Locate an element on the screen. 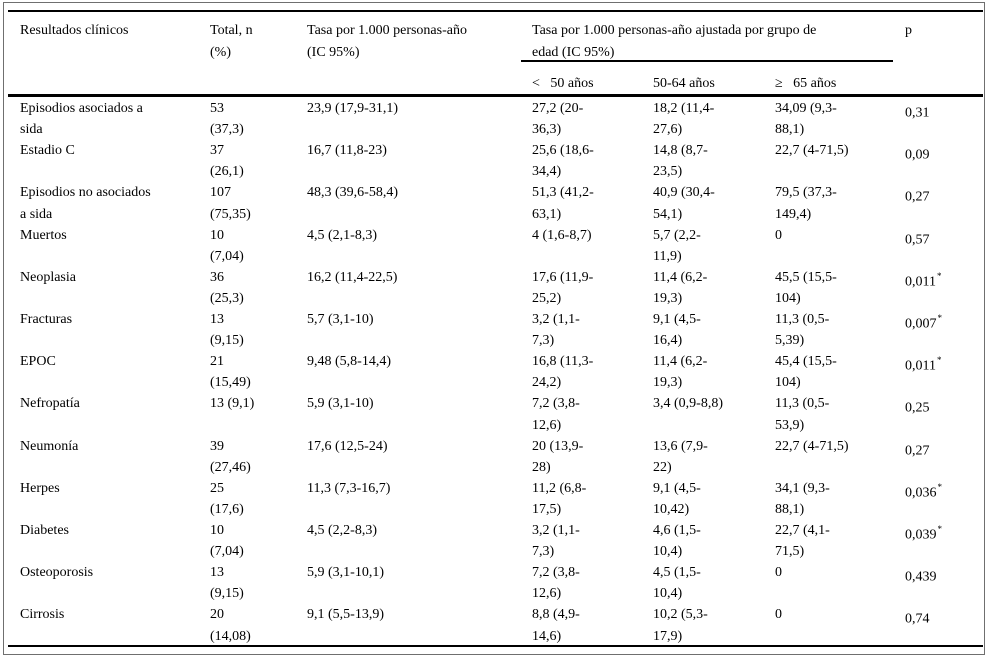 The image size is (992, 659). table-rule-top is located at coordinates (495, 11).